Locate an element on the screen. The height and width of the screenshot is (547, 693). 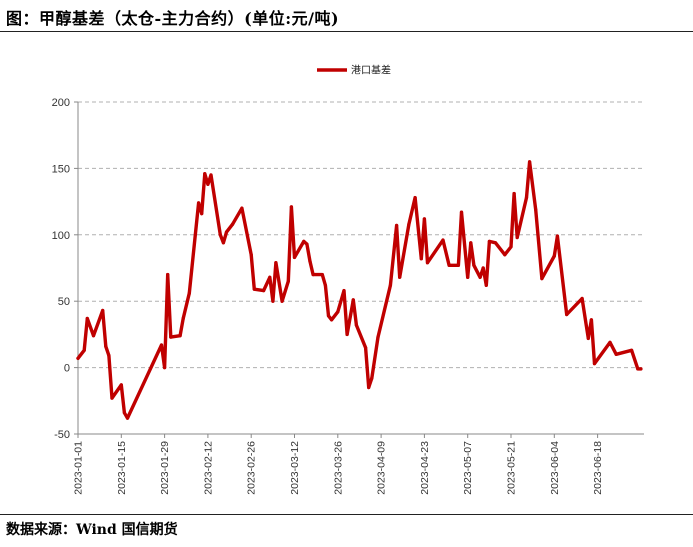
x-tick-label: 2023-02-12 is located at coordinates (208, 468).